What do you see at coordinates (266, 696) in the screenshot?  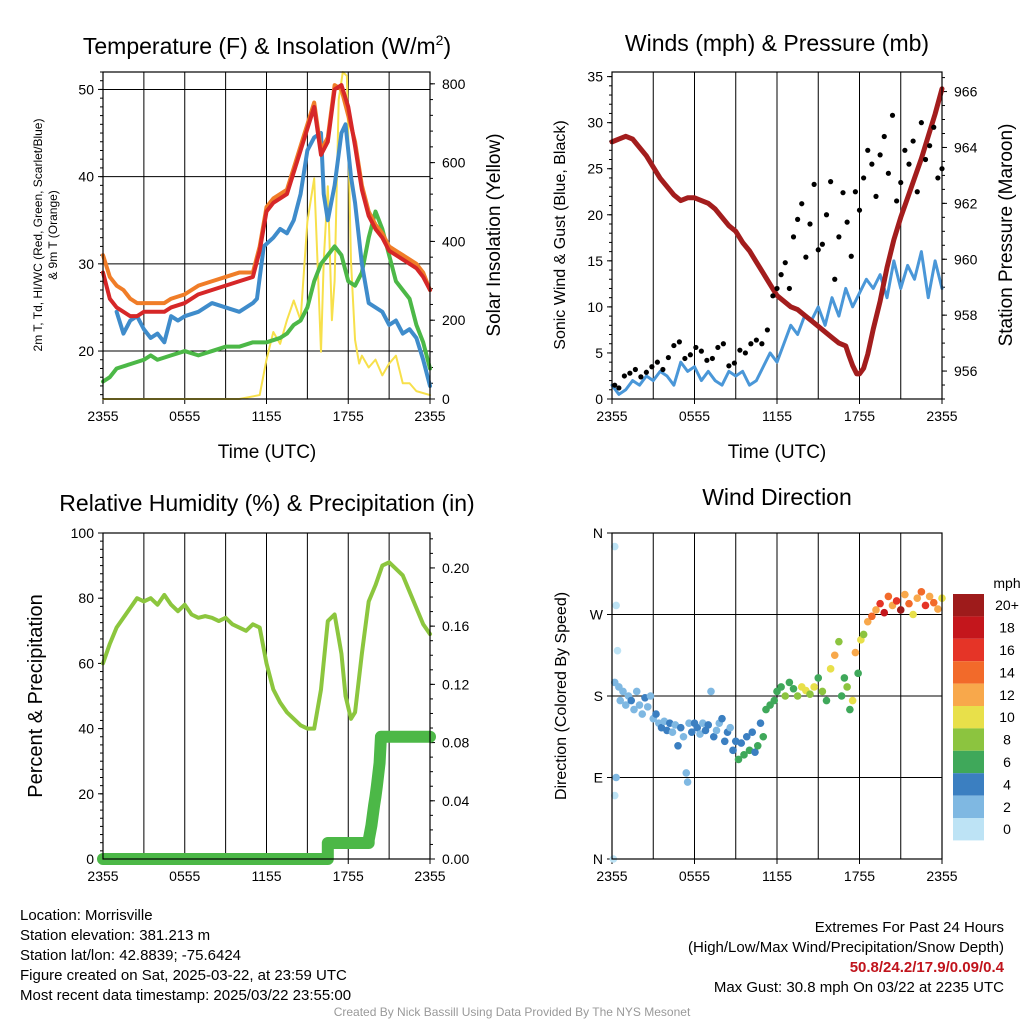 I see `rh-frame` at bounding box center [266, 696].